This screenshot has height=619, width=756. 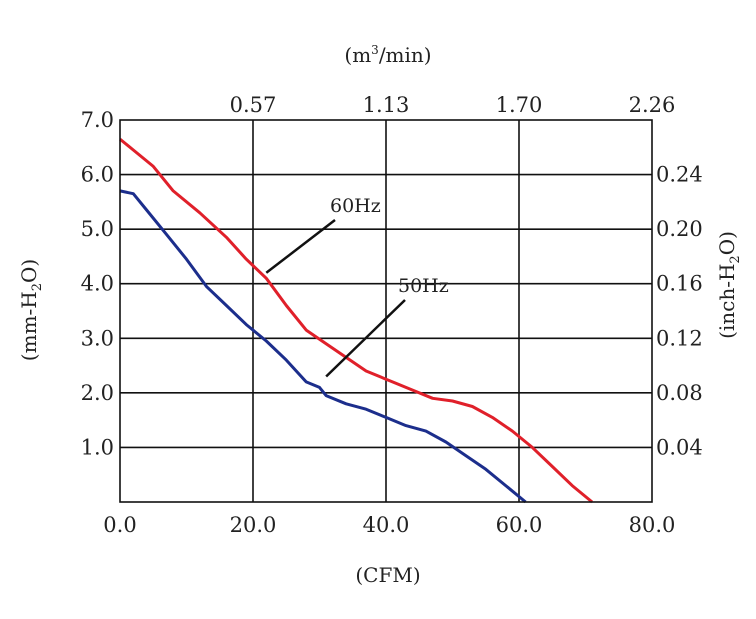 What do you see at coordinates (31, 310) in the screenshot?
I see `y-axis-title: (mm-H2O)` at bounding box center [31, 310].